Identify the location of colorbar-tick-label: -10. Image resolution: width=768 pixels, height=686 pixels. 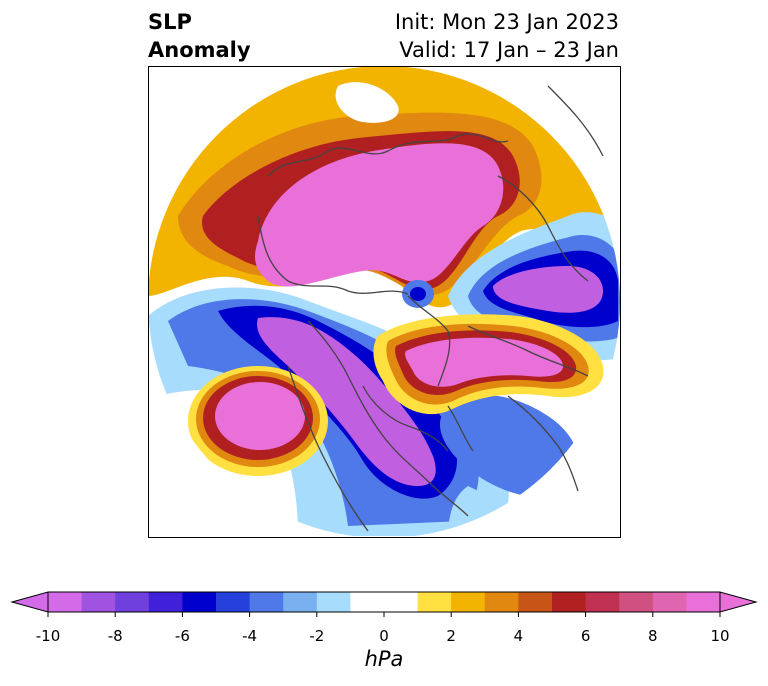
(48, 636).